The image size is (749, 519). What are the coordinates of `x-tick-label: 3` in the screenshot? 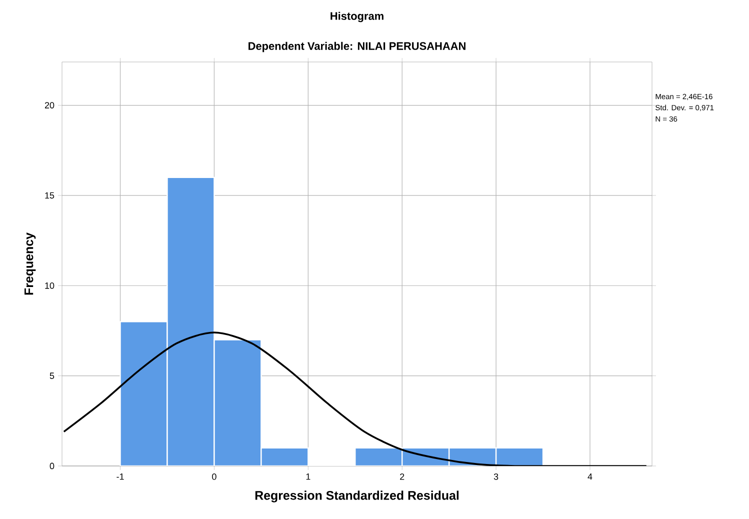 It's located at (496, 477).